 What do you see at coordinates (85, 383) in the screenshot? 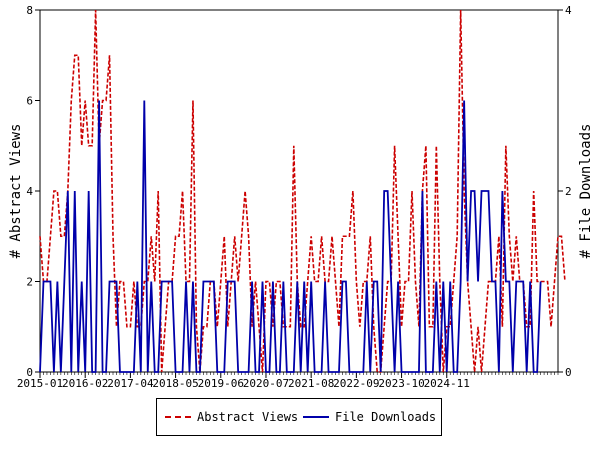
I see `x-tick-label: 2016-02` at bounding box center [85, 383].